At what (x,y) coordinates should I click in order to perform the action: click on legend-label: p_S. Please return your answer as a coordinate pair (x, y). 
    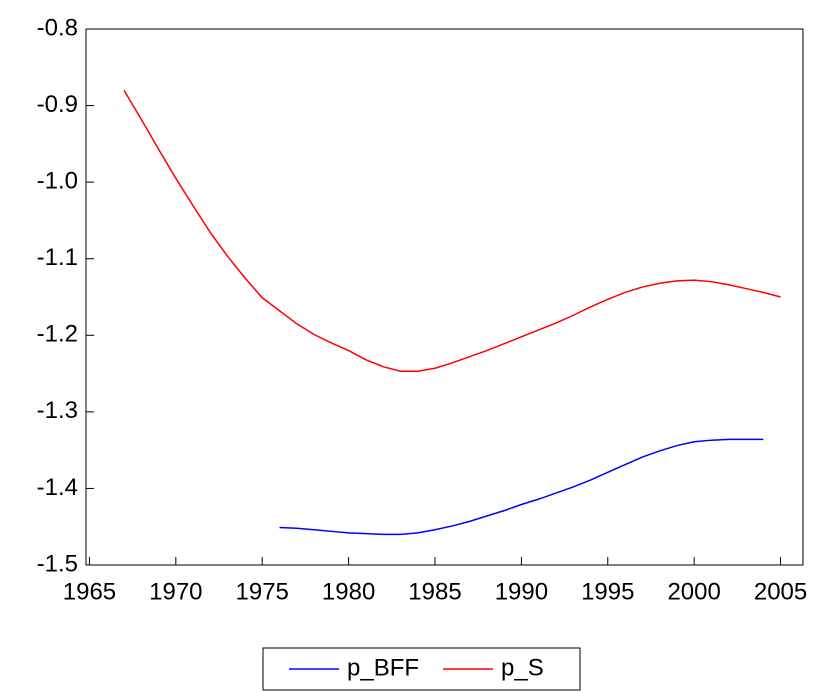
    Looking at the image, I should click on (522, 667).